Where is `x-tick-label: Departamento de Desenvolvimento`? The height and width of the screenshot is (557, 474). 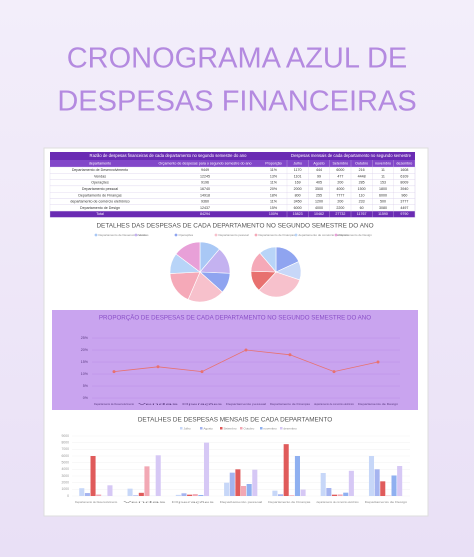
x-tick-label: Departamento de Desenvolvimento is located at coordinates (96, 502).